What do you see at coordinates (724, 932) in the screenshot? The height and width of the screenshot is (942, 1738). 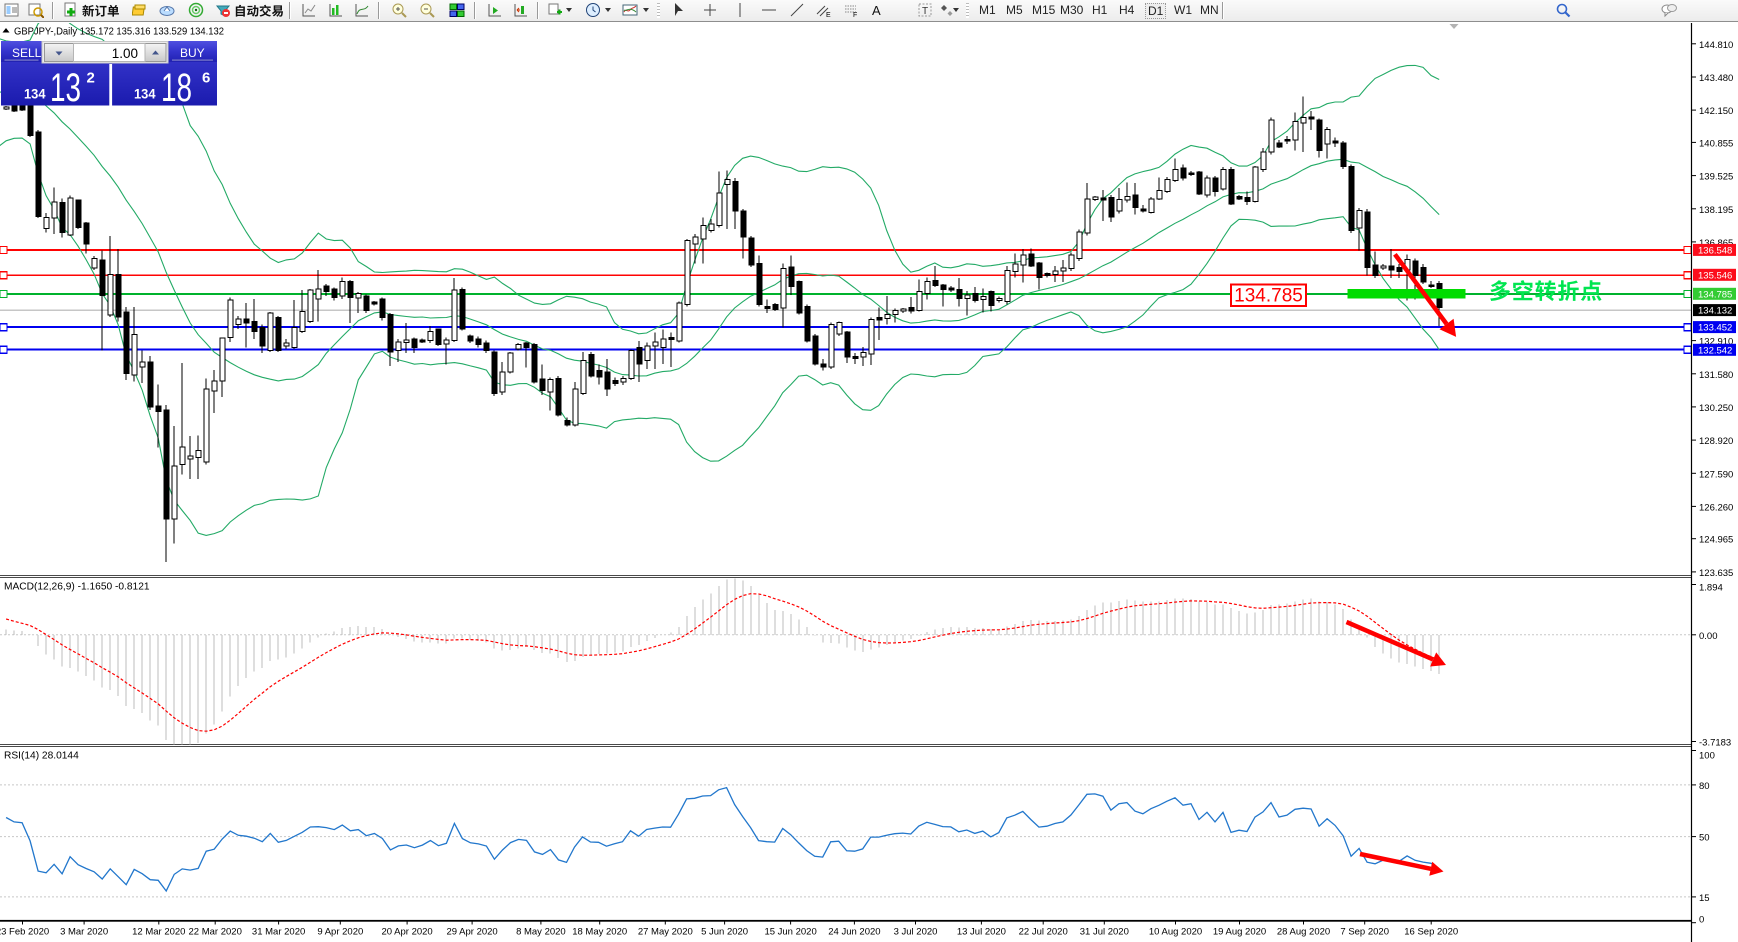 I see `svg-text: 5 Jun 2020` at bounding box center [724, 932].